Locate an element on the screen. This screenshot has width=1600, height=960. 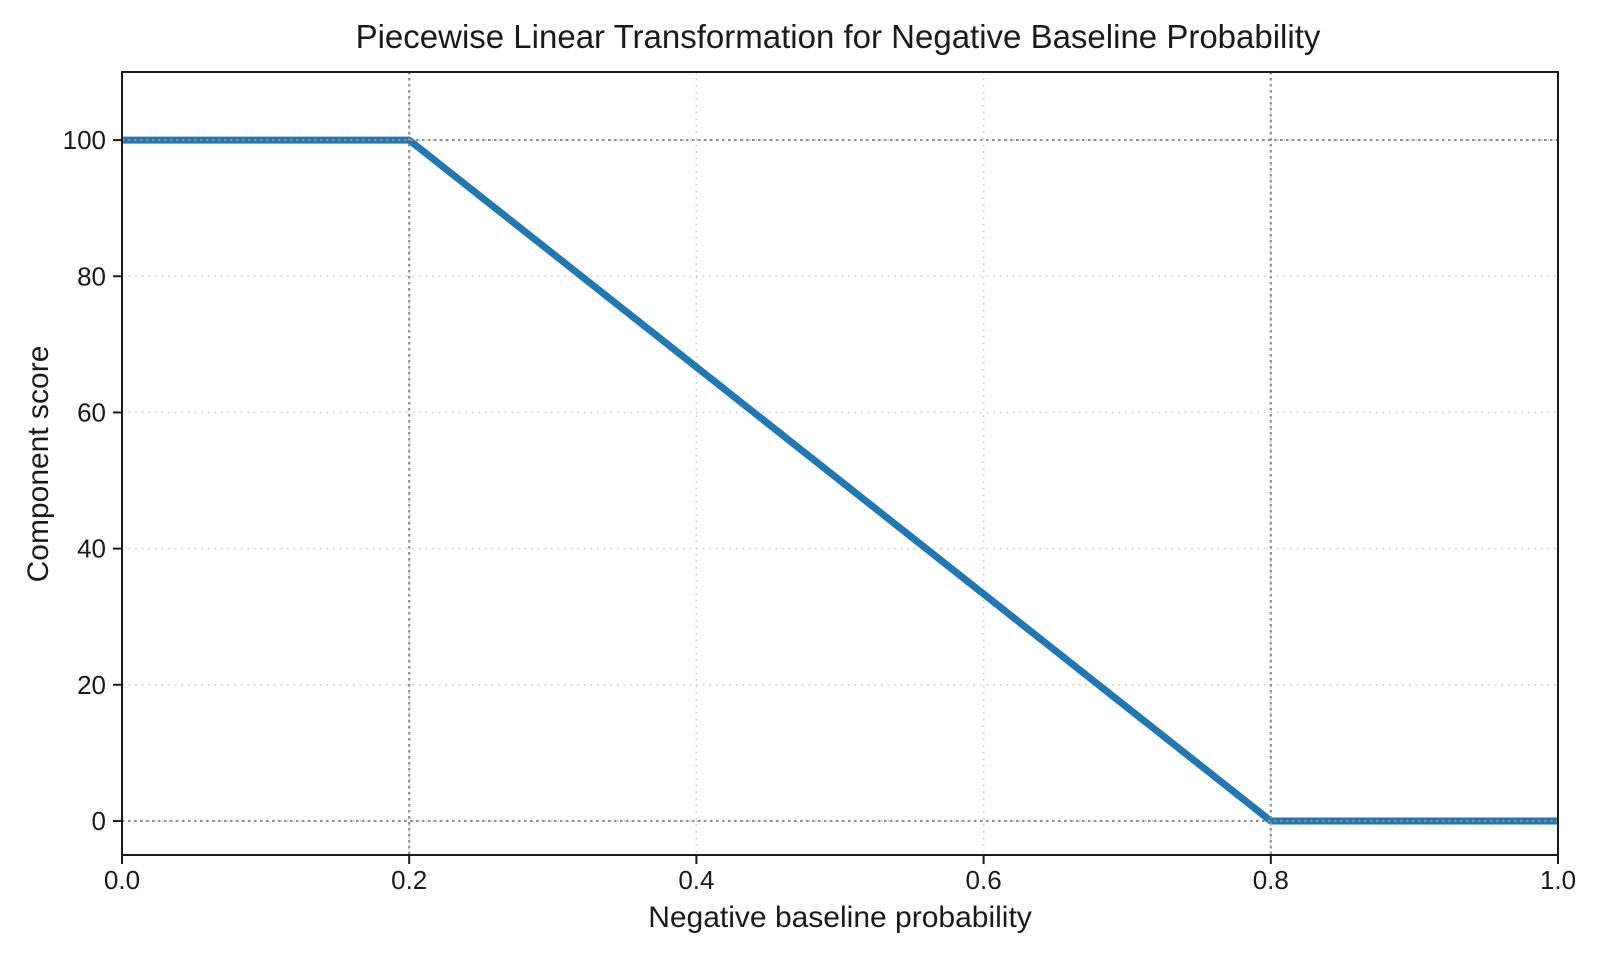
y-tick-label: 40 is located at coordinates (91, 549).